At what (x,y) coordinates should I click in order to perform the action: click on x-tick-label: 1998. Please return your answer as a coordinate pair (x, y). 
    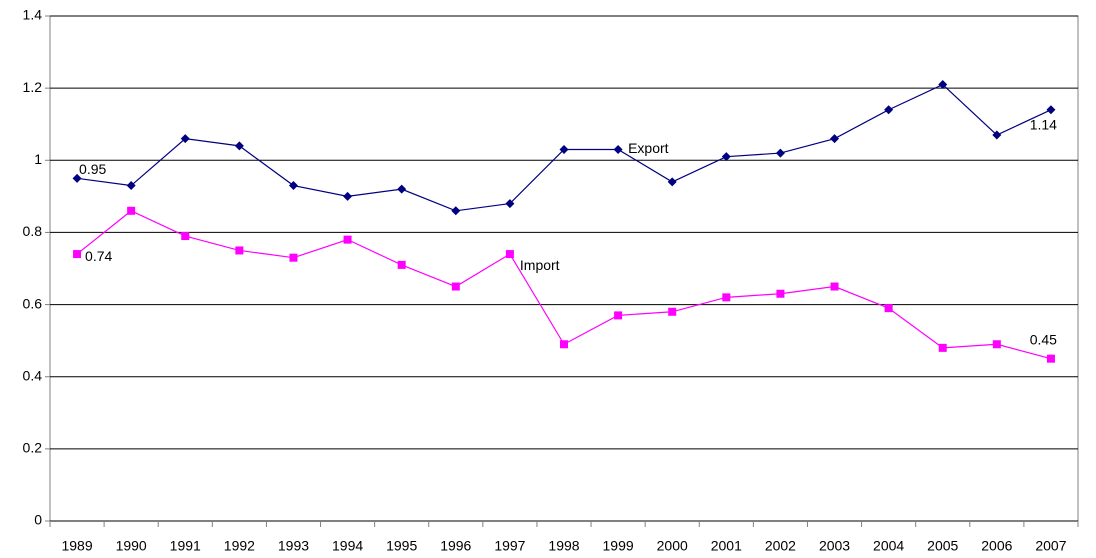
    Looking at the image, I should click on (563, 546).